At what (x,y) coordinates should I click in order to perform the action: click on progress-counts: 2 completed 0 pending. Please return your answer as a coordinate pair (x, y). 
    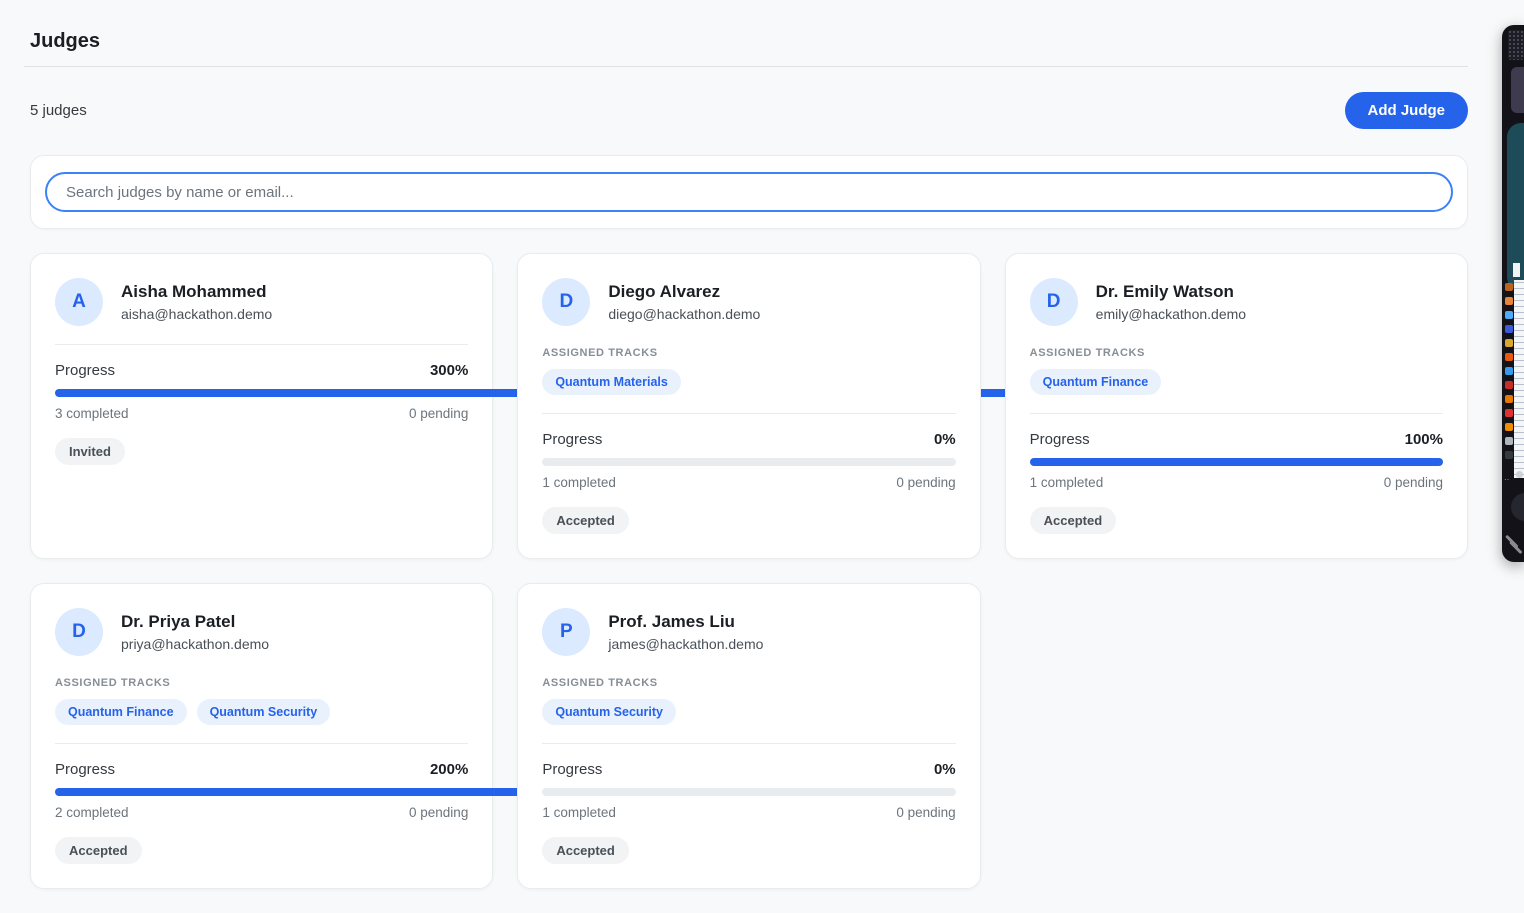
    Looking at the image, I should click on (261, 812).